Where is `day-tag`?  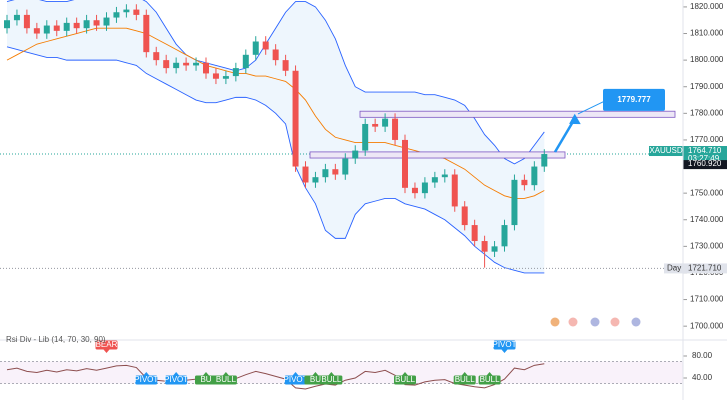
day-tag is located at coordinates (673, 268).